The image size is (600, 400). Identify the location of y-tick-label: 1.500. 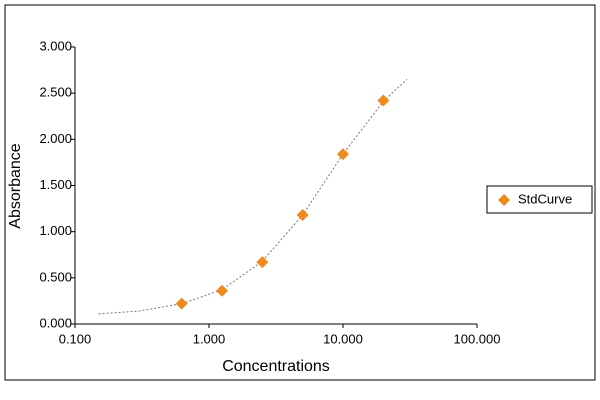
(55, 184).